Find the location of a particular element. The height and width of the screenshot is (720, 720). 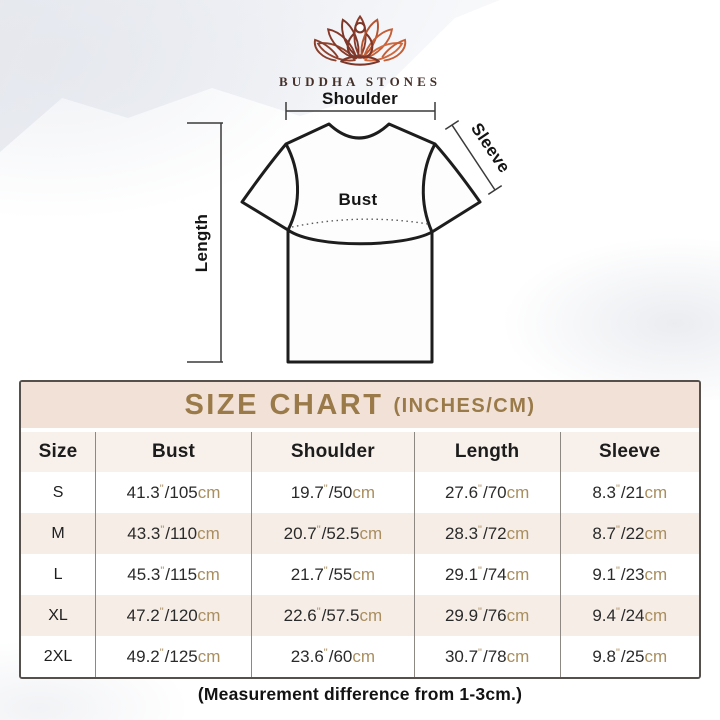

length-label: Length is located at coordinates (201, 243).